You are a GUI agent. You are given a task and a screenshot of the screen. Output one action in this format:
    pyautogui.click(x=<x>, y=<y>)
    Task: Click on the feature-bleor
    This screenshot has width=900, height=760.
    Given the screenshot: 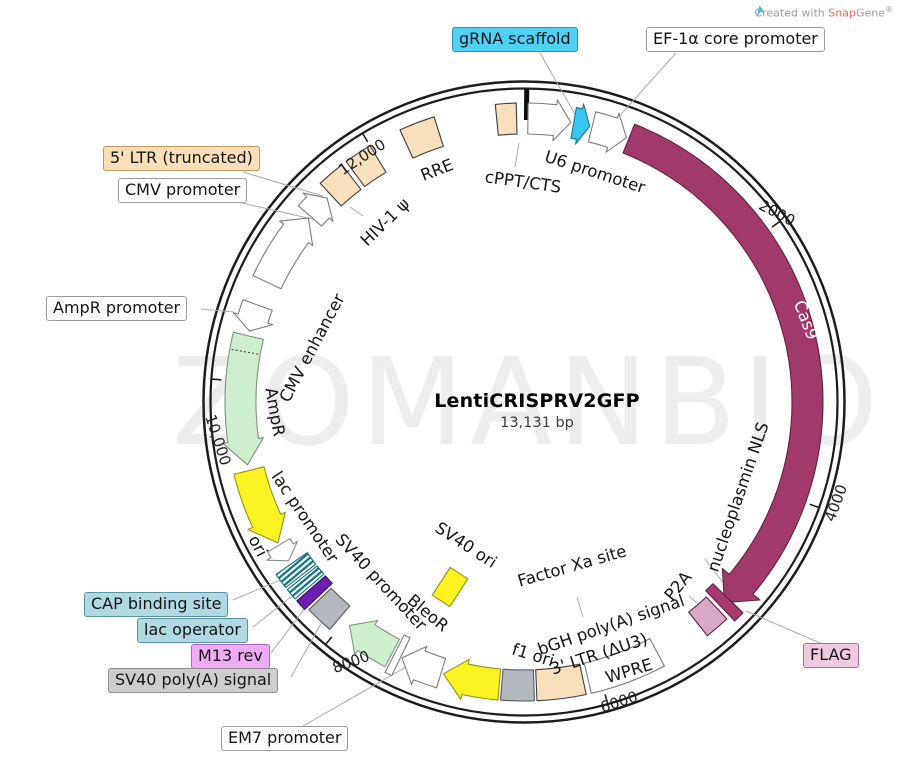 What is the action you would take?
    pyautogui.click(x=374, y=643)
    